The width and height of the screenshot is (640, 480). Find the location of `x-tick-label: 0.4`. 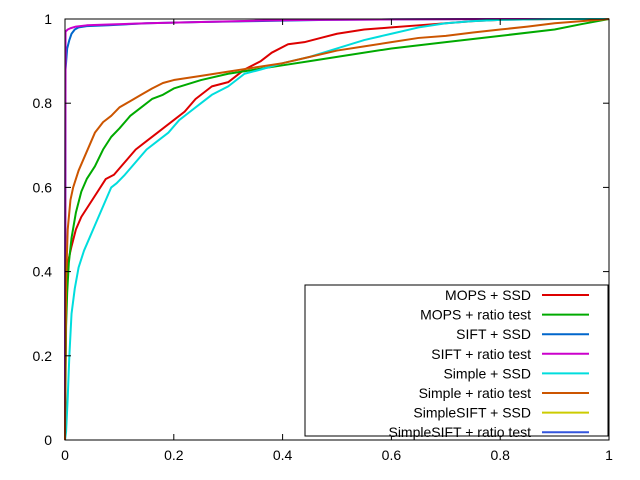

x-tick-label: 0.4 is located at coordinates (283, 455).